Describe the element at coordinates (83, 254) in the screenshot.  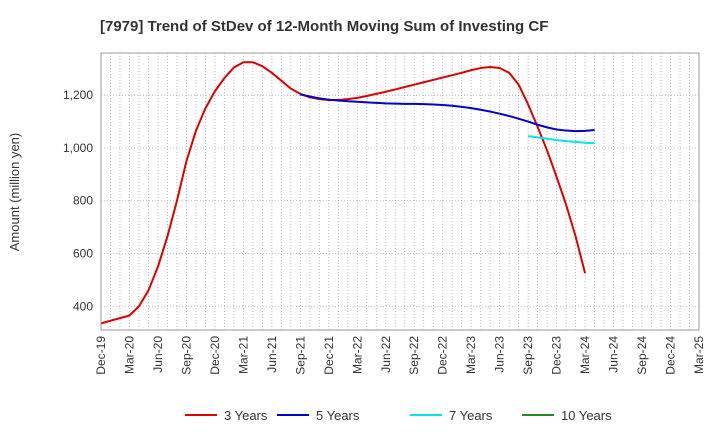
I see `y-tick-label: 600` at that location.